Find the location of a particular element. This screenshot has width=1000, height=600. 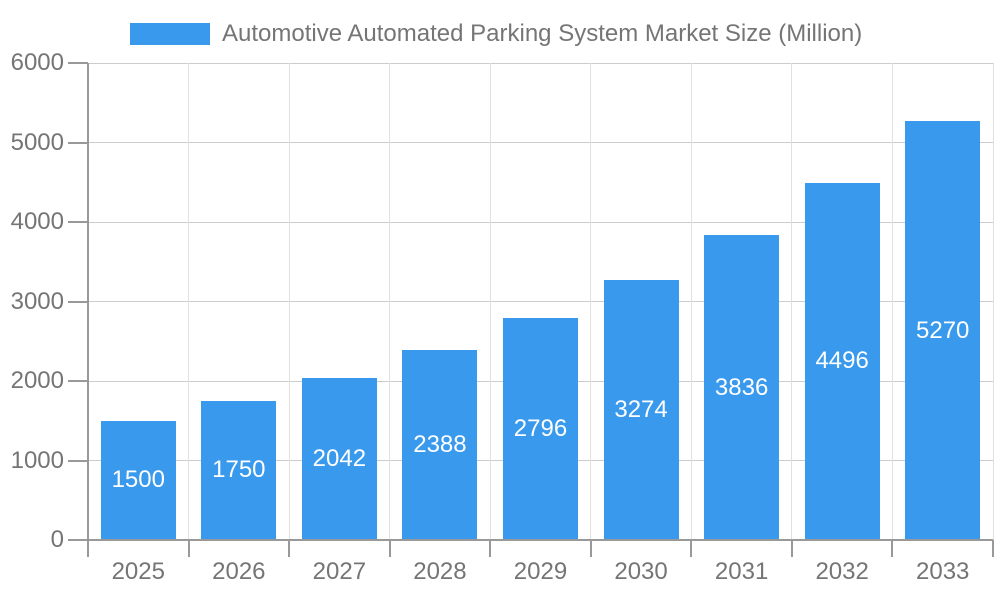

bar-value-label: 2042 is located at coordinates (339, 458).